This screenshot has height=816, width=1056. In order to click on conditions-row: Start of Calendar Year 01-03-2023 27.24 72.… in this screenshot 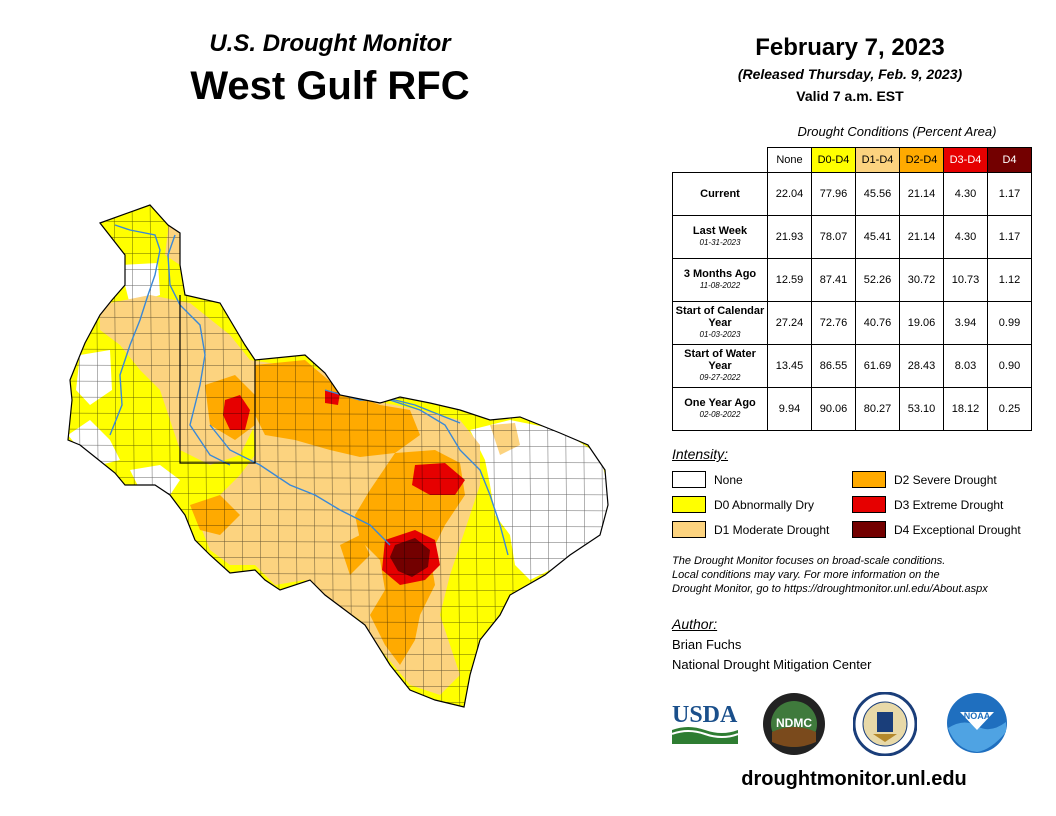, I will do `click(852, 323)`.